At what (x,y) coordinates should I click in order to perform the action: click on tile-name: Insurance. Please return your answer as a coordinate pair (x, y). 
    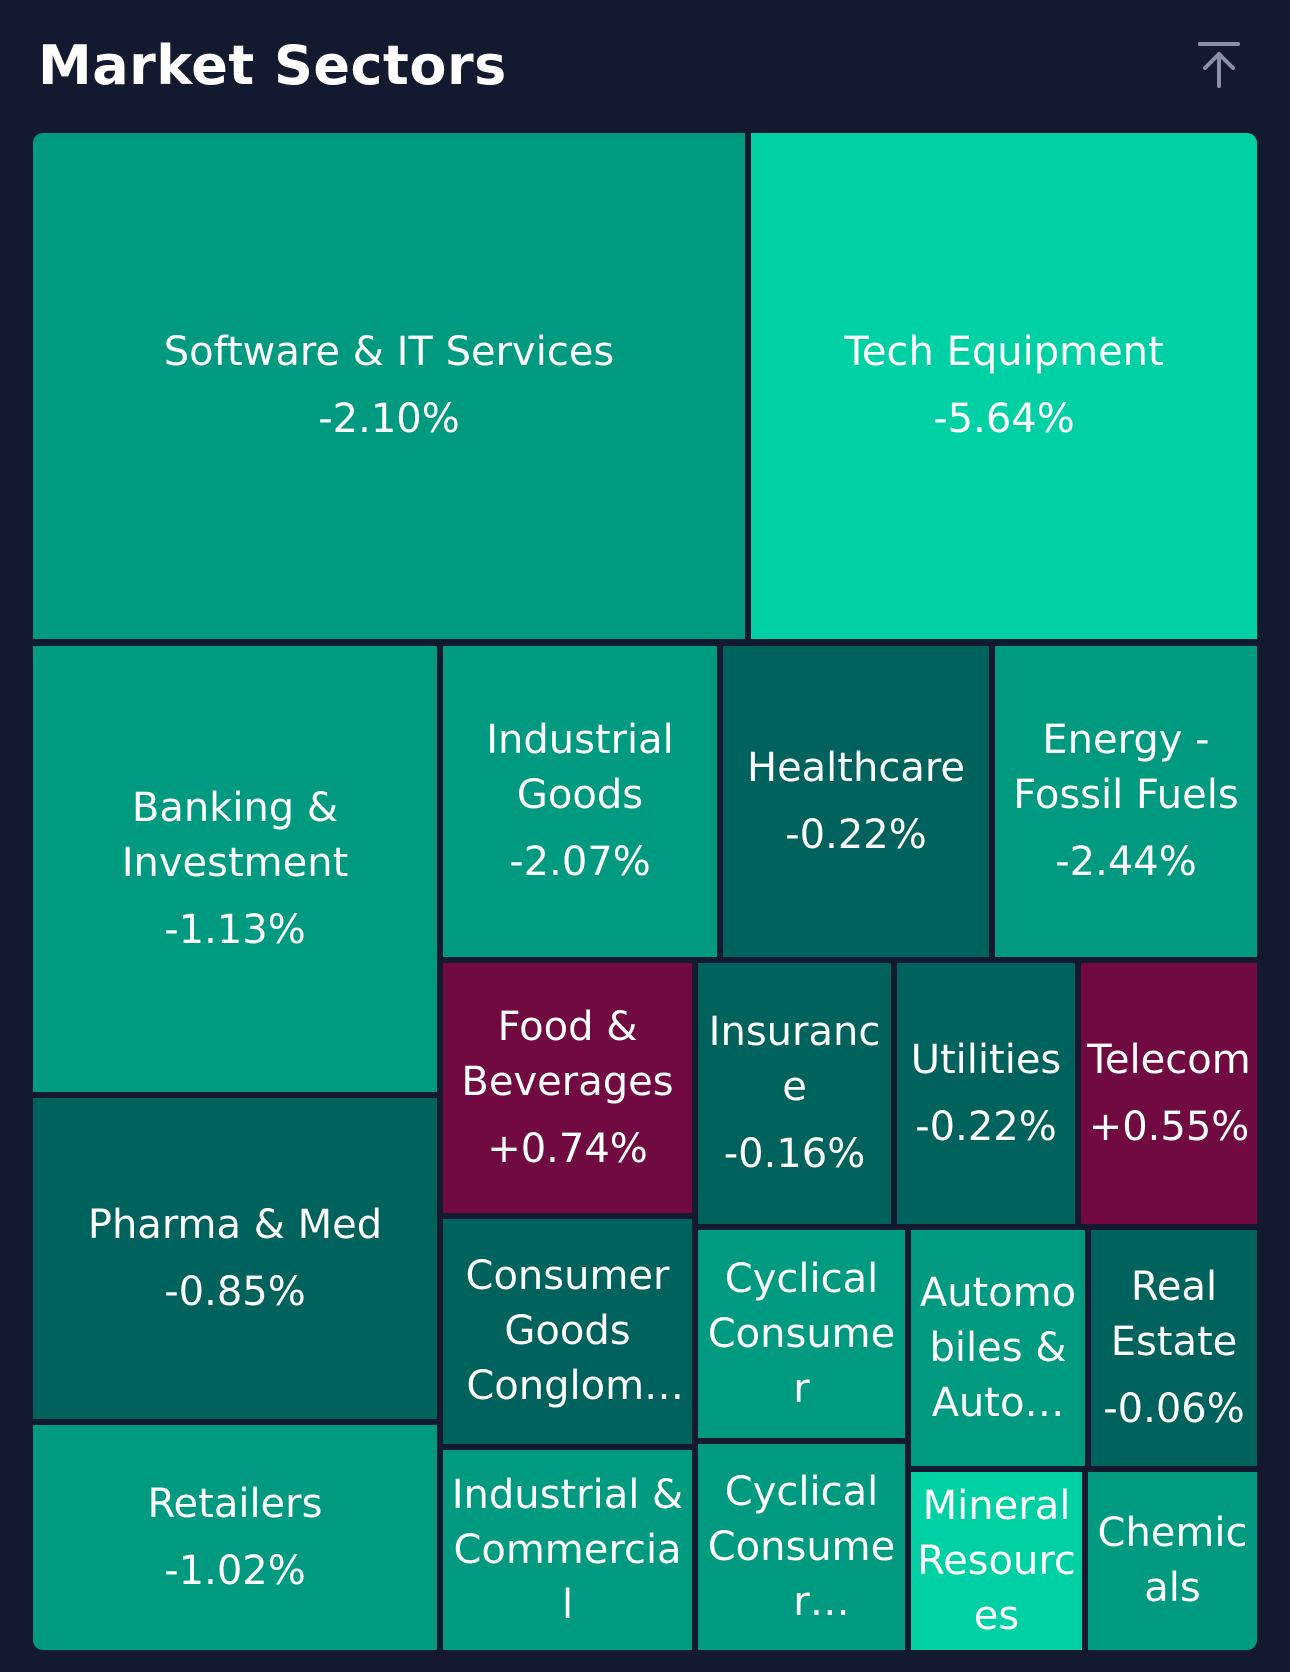
    Looking at the image, I should click on (794, 1059).